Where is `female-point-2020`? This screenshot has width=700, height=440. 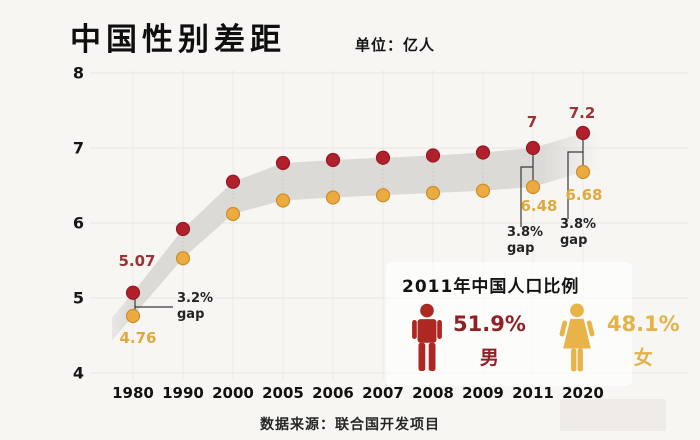
female-point-2020 is located at coordinates (583, 172).